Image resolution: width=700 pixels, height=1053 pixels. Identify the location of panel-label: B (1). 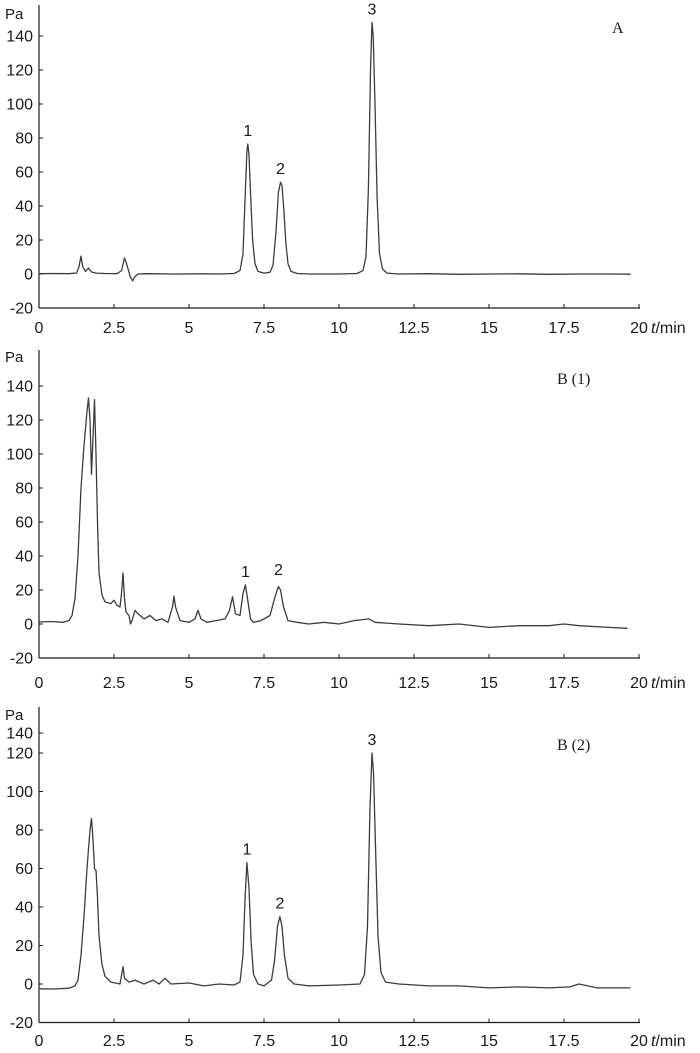
(573, 379).